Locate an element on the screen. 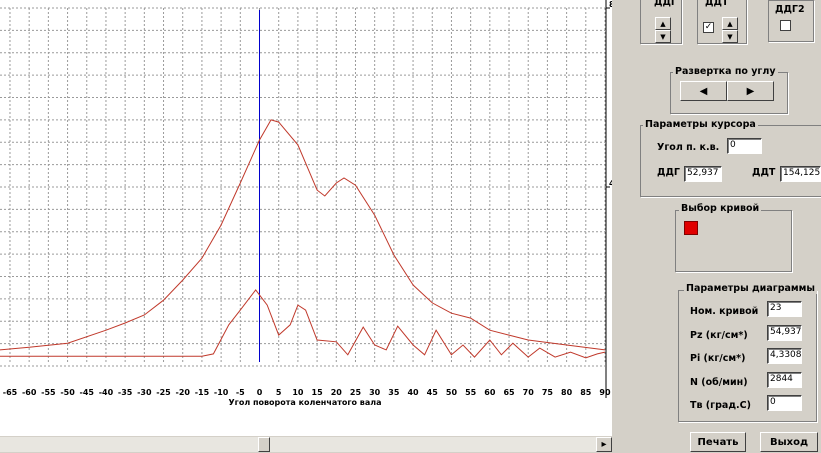  x-tick-label: 20 is located at coordinates (337, 392).